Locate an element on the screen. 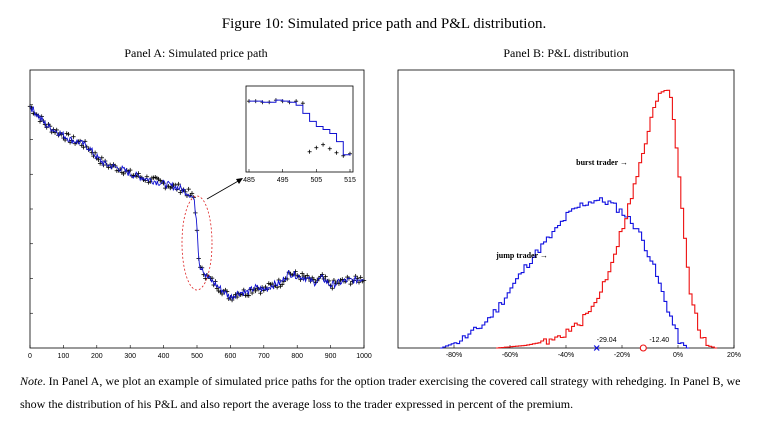 The width and height of the screenshot is (768, 428). jump-trader-label: jump trader → is located at coordinates (521, 255).